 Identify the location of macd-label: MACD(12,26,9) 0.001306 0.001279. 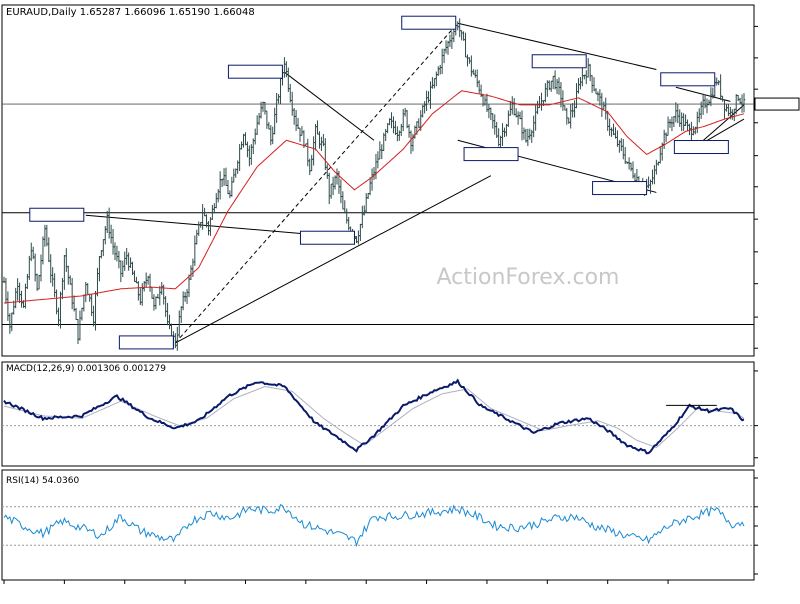
(86, 369).